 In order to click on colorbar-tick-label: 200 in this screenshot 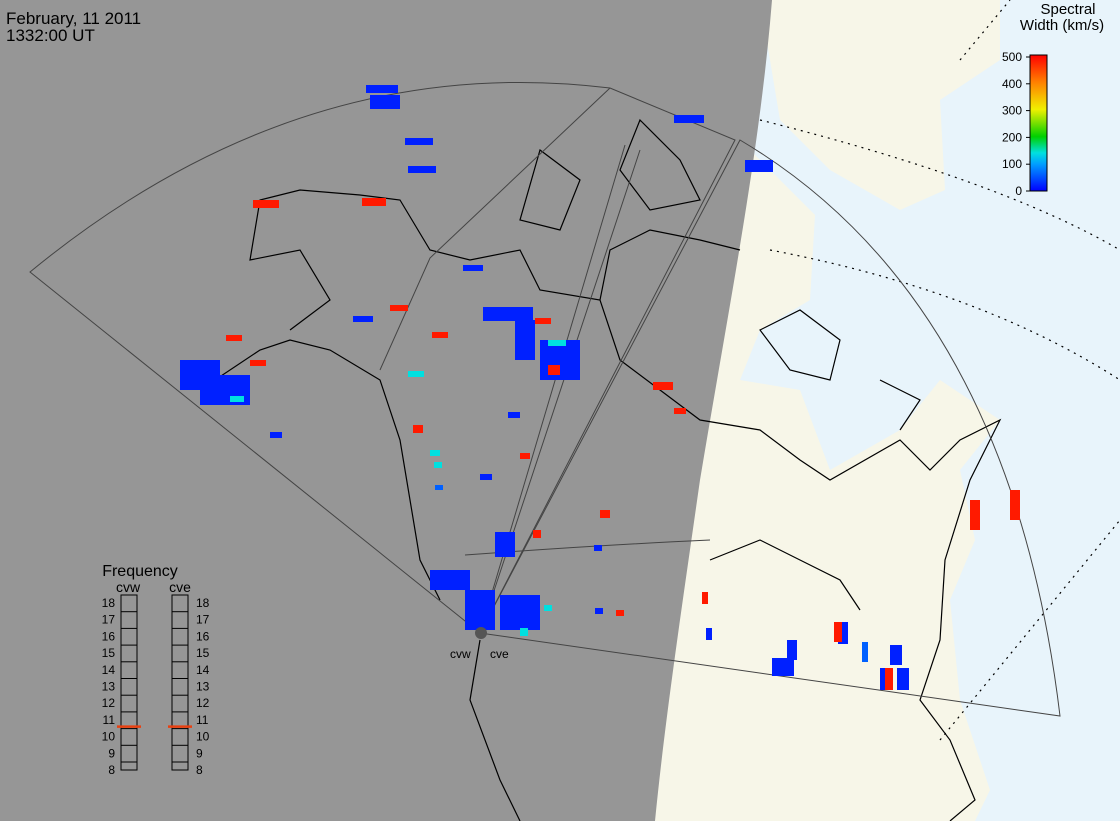, I will do `click(1012, 137)`.